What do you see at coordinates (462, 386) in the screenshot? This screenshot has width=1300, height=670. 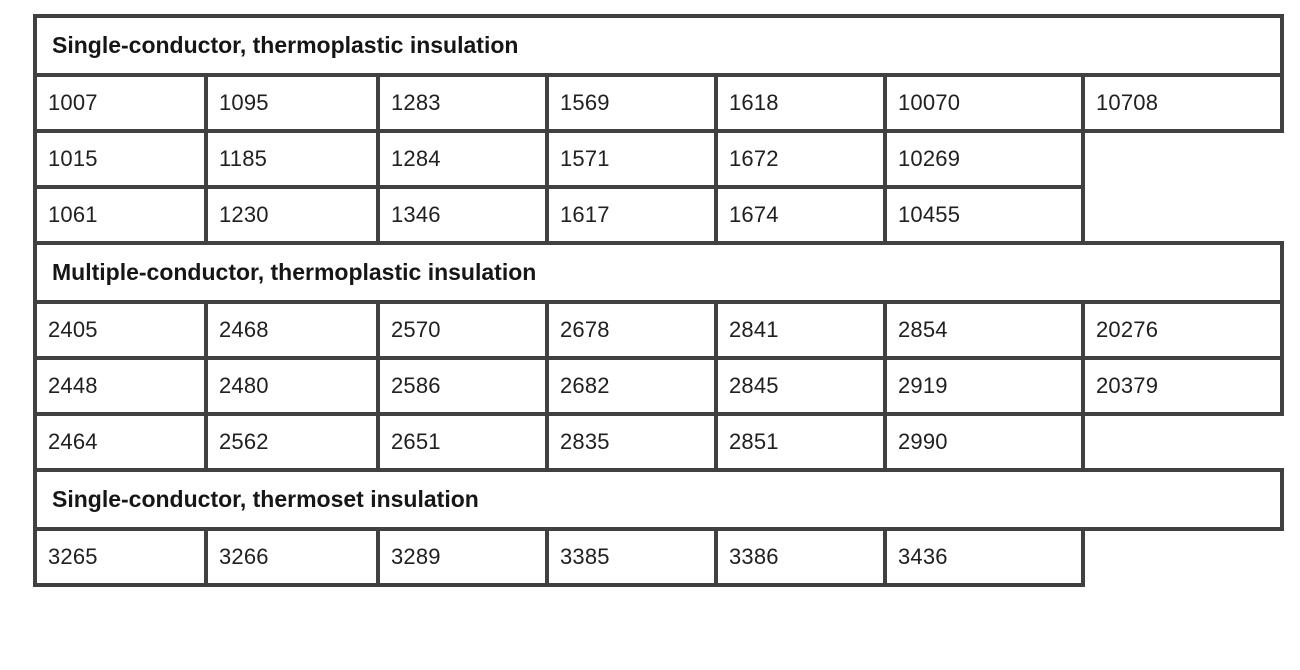 I see `table-cell: 2586` at bounding box center [462, 386].